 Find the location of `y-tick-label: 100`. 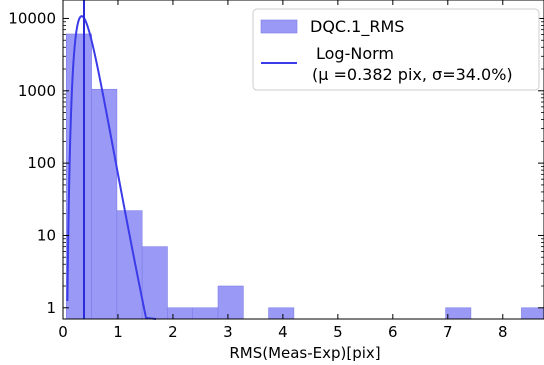

y-tick-label: 100 is located at coordinates (41, 163).